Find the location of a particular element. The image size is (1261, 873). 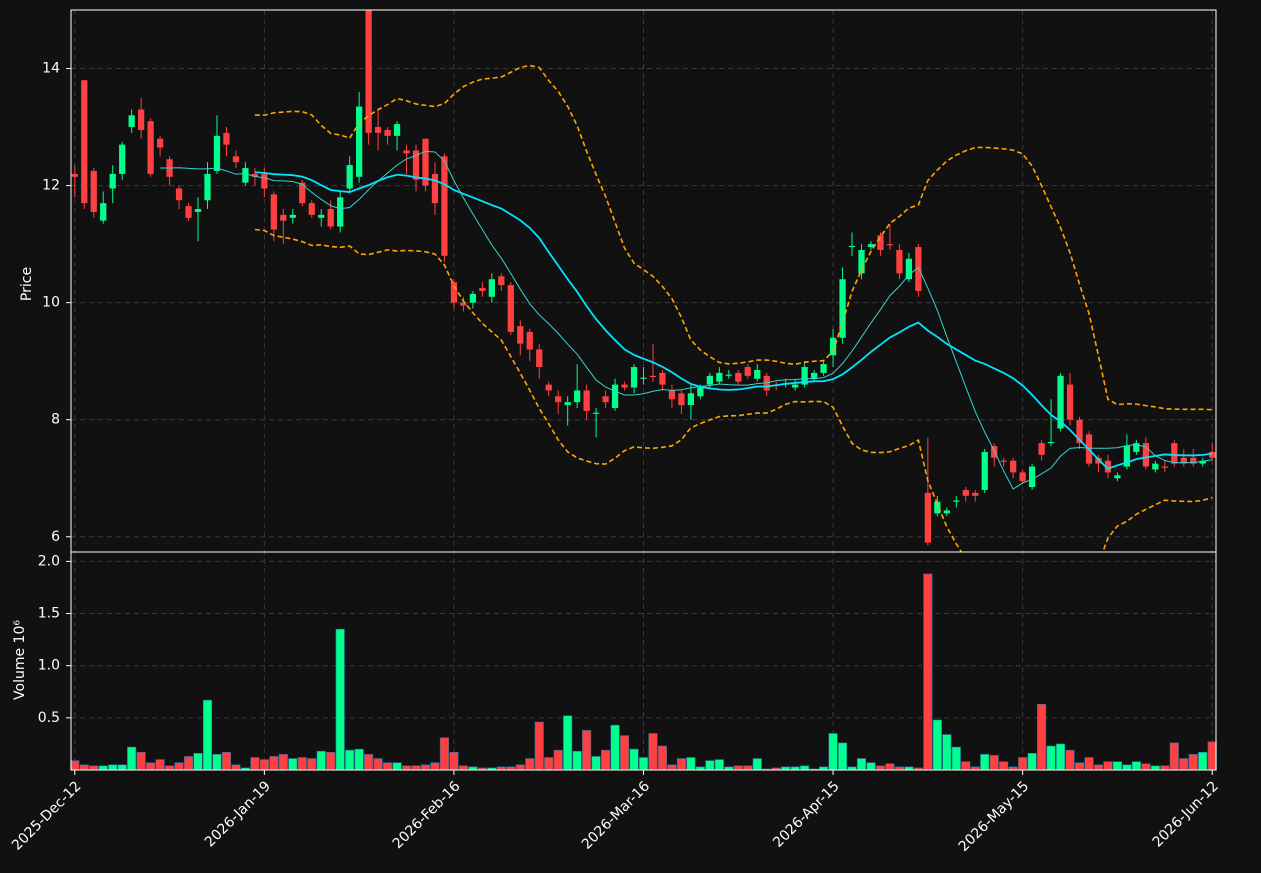

y-tick-label: 10 is located at coordinates (51, 303).